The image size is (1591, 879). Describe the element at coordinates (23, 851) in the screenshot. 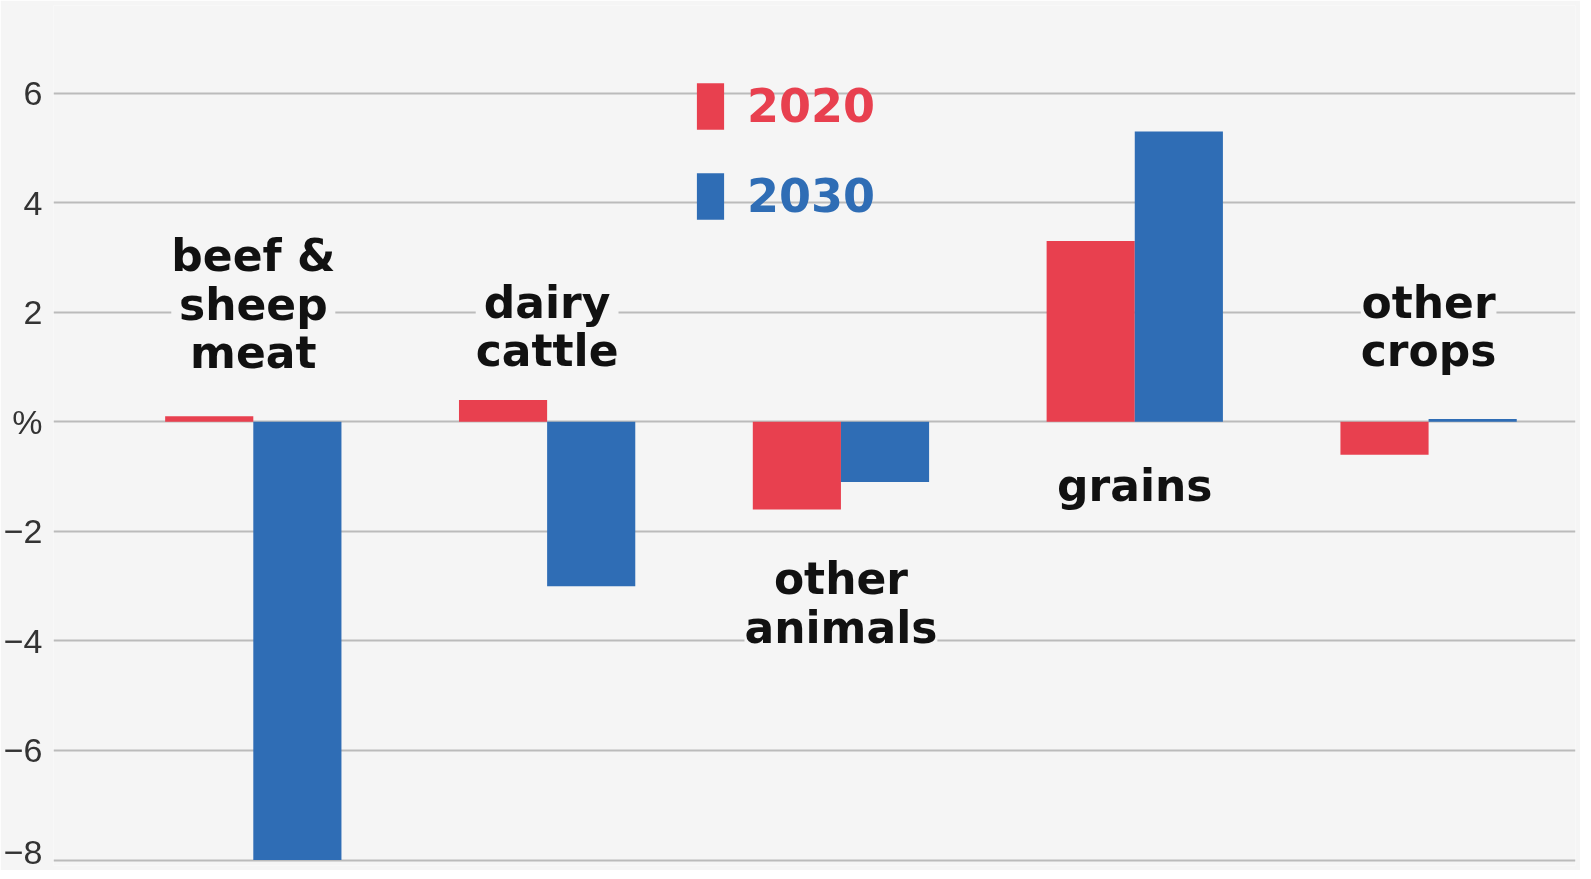

I see `y-tick-label: −8` at that location.